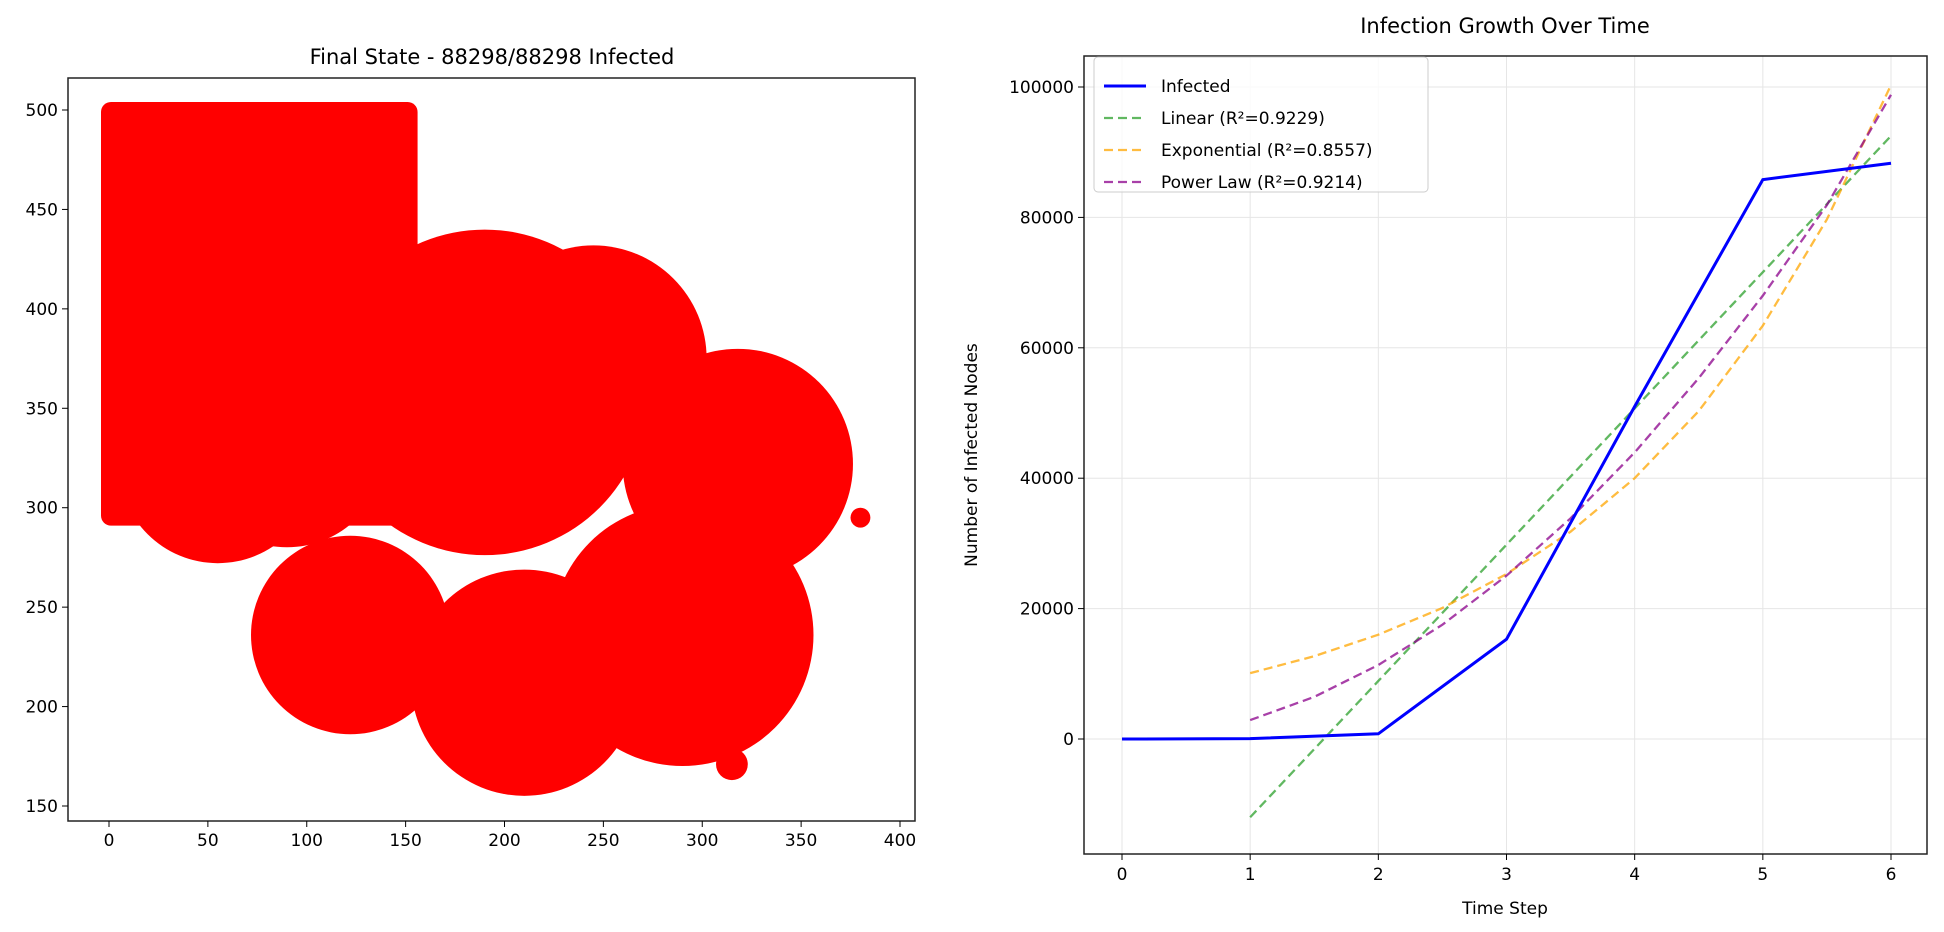 This screenshot has height=932, width=1944. What do you see at coordinates (1243, 119) in the screenshot?
I see `legend-label-1: Linear (R²=0.9229)` at bounding box center [1243, 119].